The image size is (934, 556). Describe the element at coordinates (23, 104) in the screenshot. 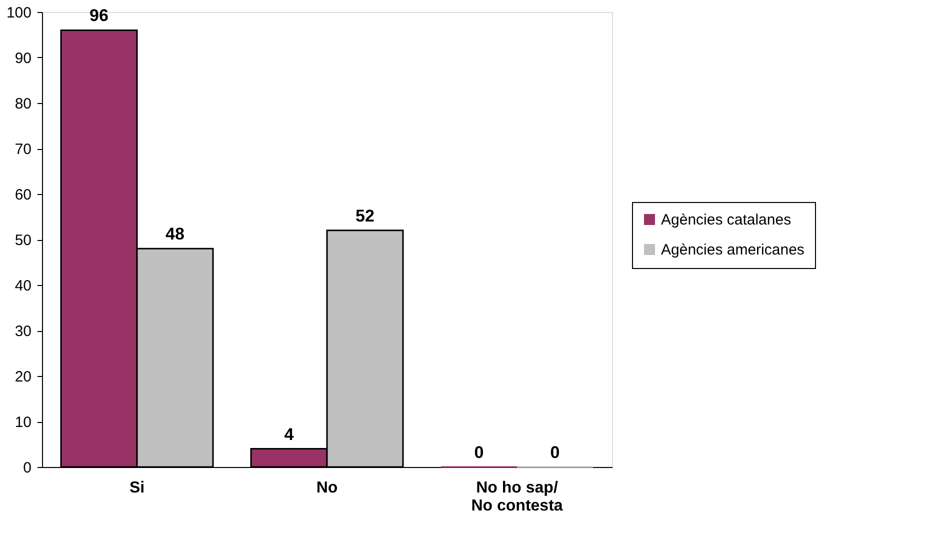

I see `y-tick-label: 80` at that location.